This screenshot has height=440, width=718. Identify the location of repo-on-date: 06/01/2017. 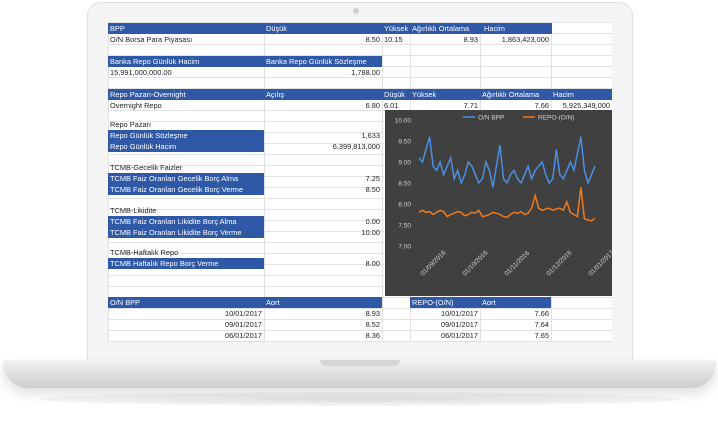
(459, 335).